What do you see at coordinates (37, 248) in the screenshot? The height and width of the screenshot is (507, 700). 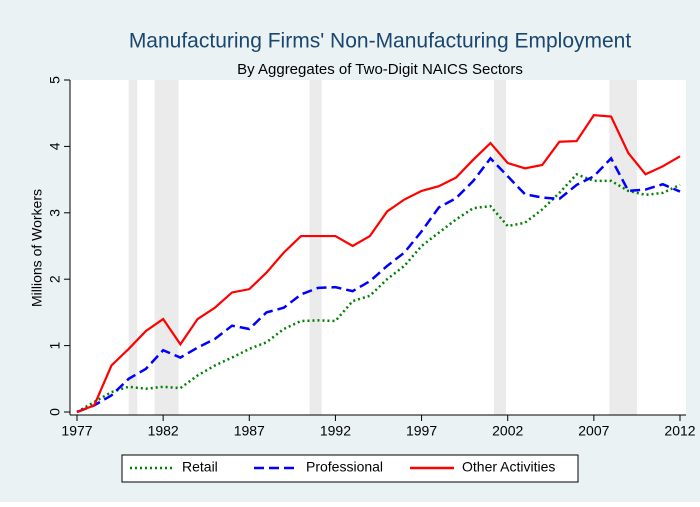 I see `y-axis-label: Millions of Workers` at bounding box center [37, 248].